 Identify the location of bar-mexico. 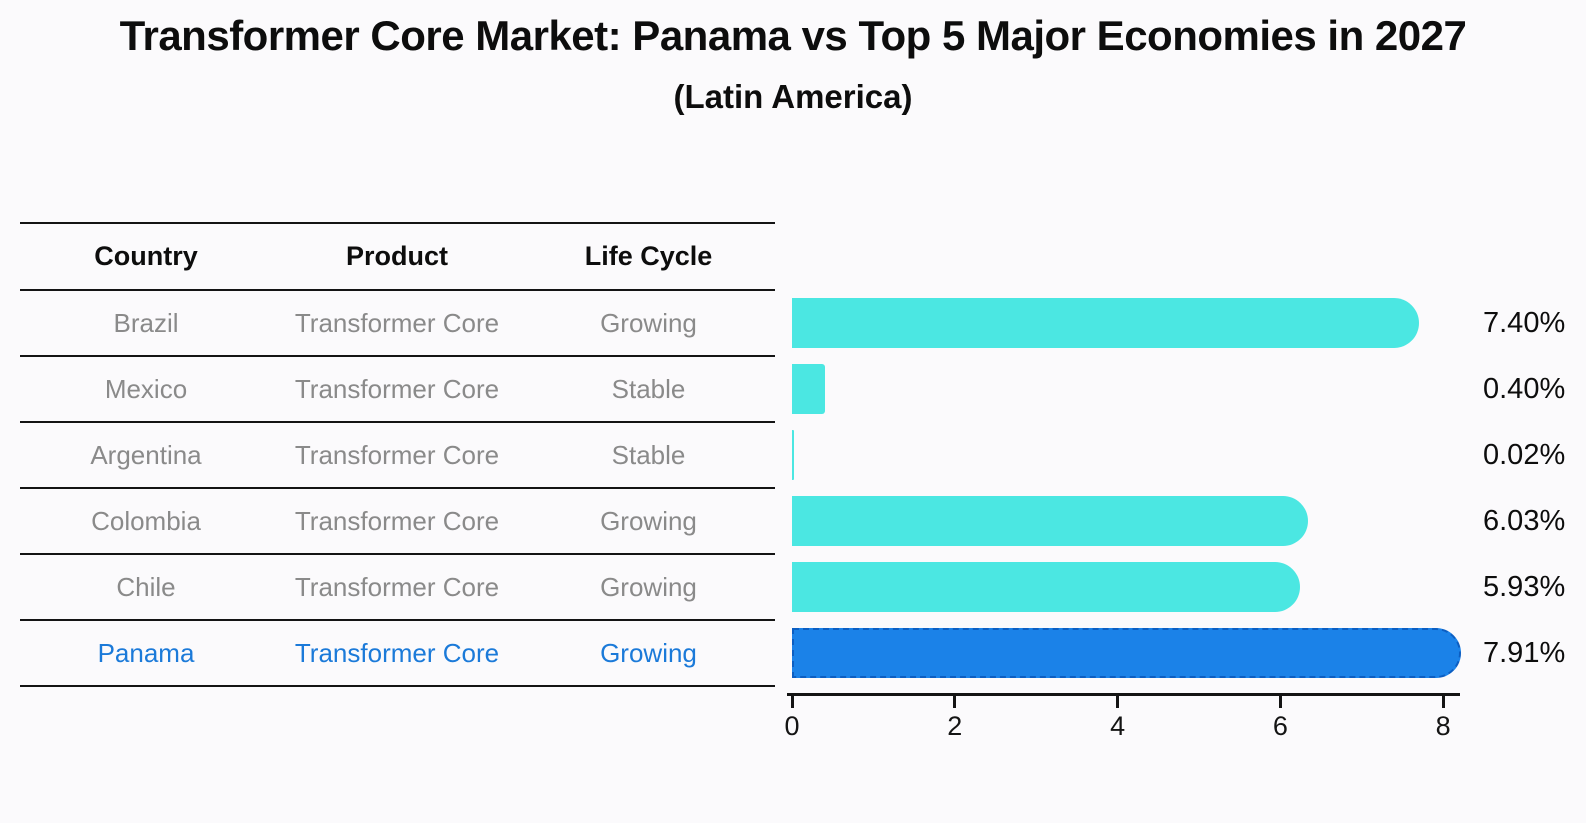
(808, 389).